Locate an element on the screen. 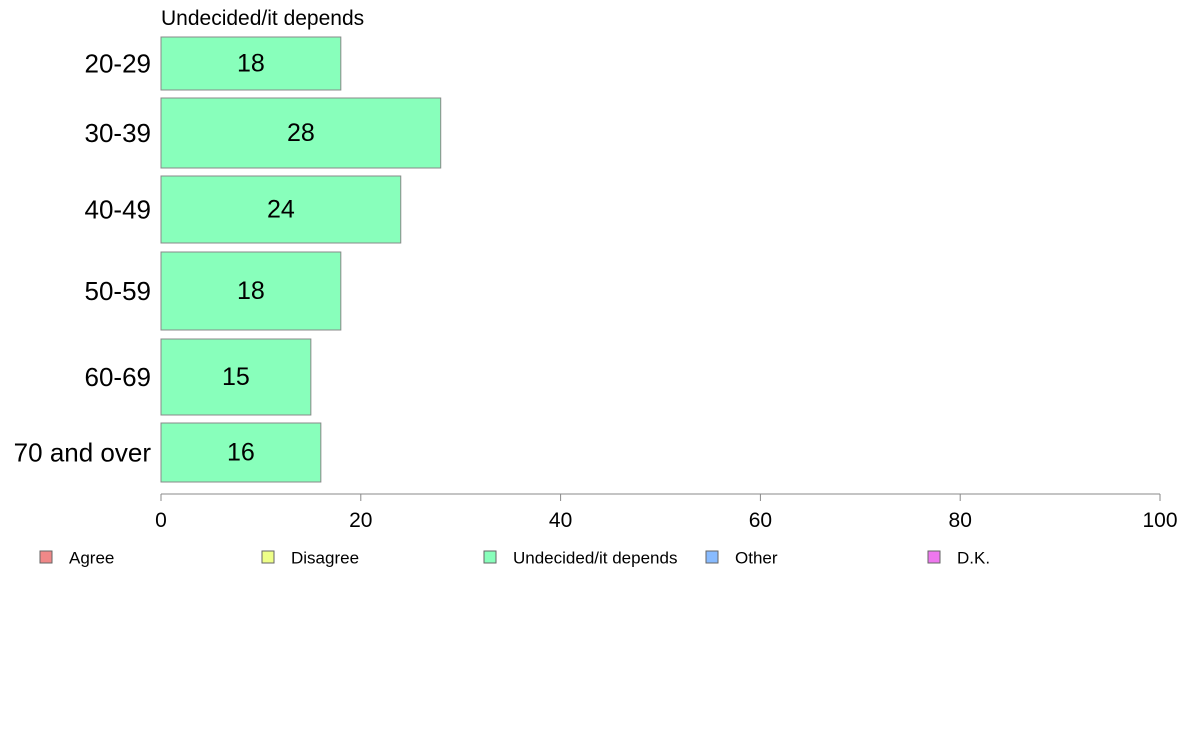  category-label: 60-69 is located at coordinates (118, 377).